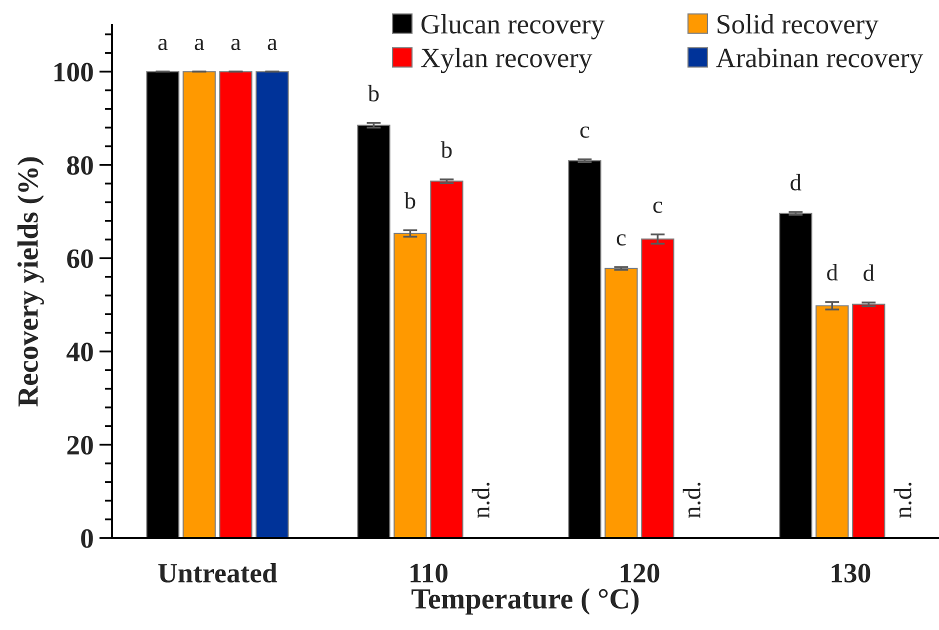 Image resolution: width=939 pixels, height=630 pixels. Describe the element at coordinates (506, 61) in the screenshot. I see `legend-label: Xylan recovery` at that location.